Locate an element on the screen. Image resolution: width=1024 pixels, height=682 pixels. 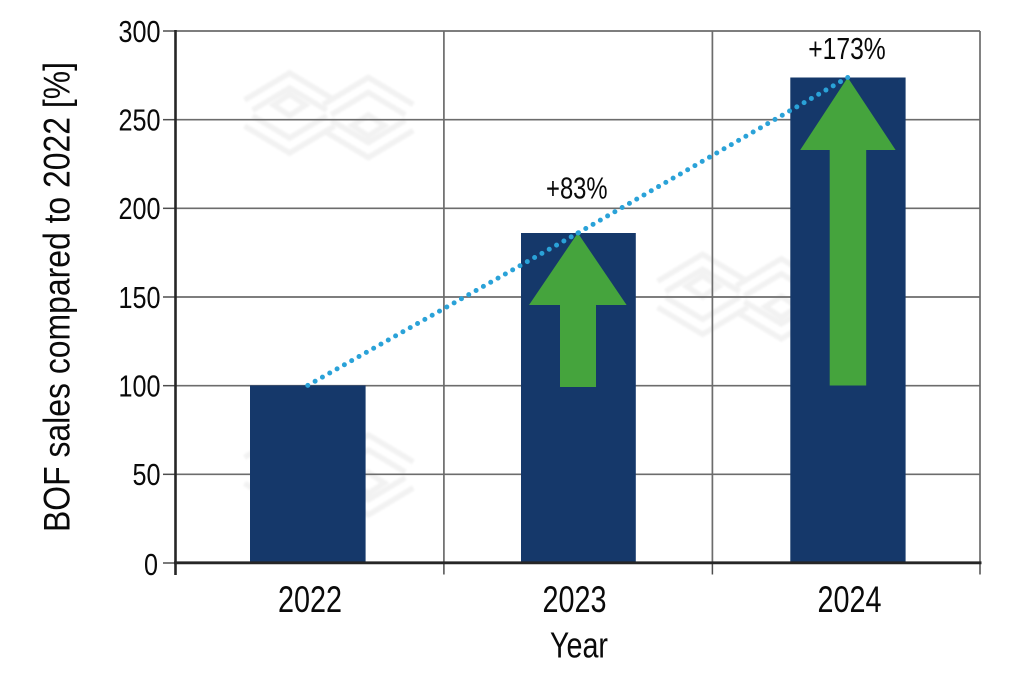
svg-text: 2022 is located at coordinates (310, 599).